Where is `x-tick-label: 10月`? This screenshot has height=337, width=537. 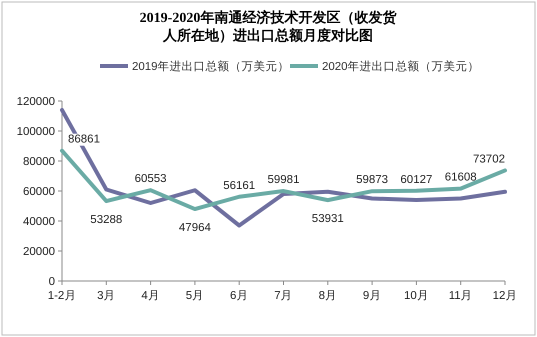
x-tick-label: 10月 is located at coordinates (416, 295).